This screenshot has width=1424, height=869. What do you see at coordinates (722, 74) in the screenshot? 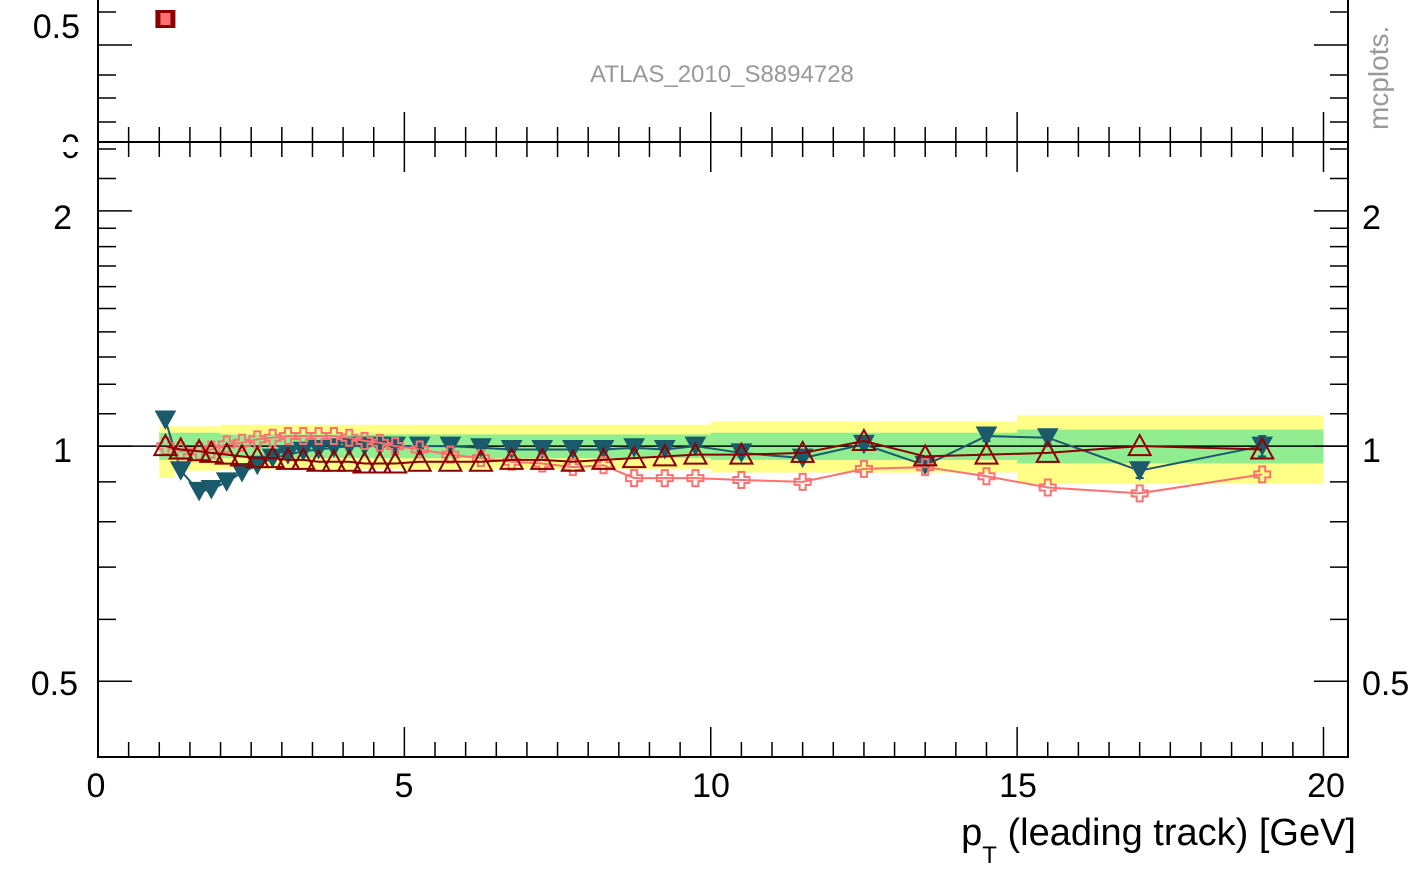
I see `reference-label: ATLAS_2010_S8894728` at bounding box center [722, 74].